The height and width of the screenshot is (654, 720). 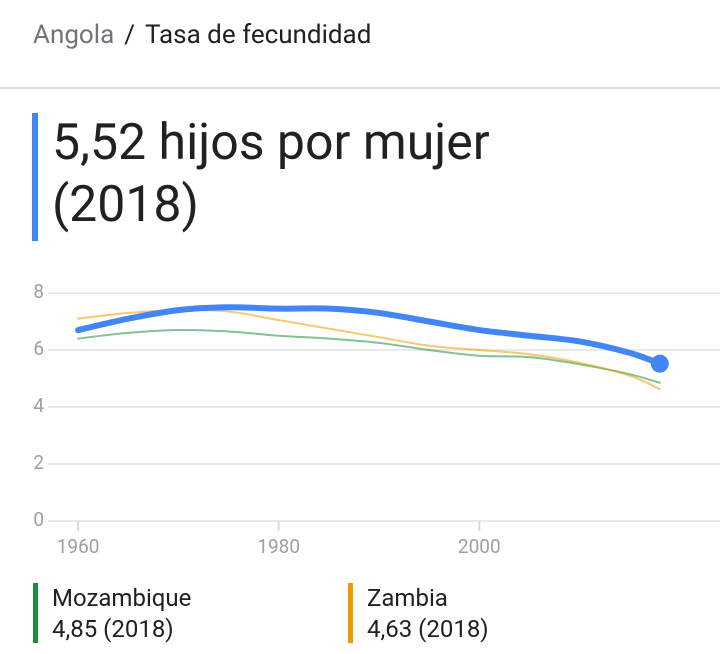 I want to click on y-tick-label: 6, so click(x=38, y=348).